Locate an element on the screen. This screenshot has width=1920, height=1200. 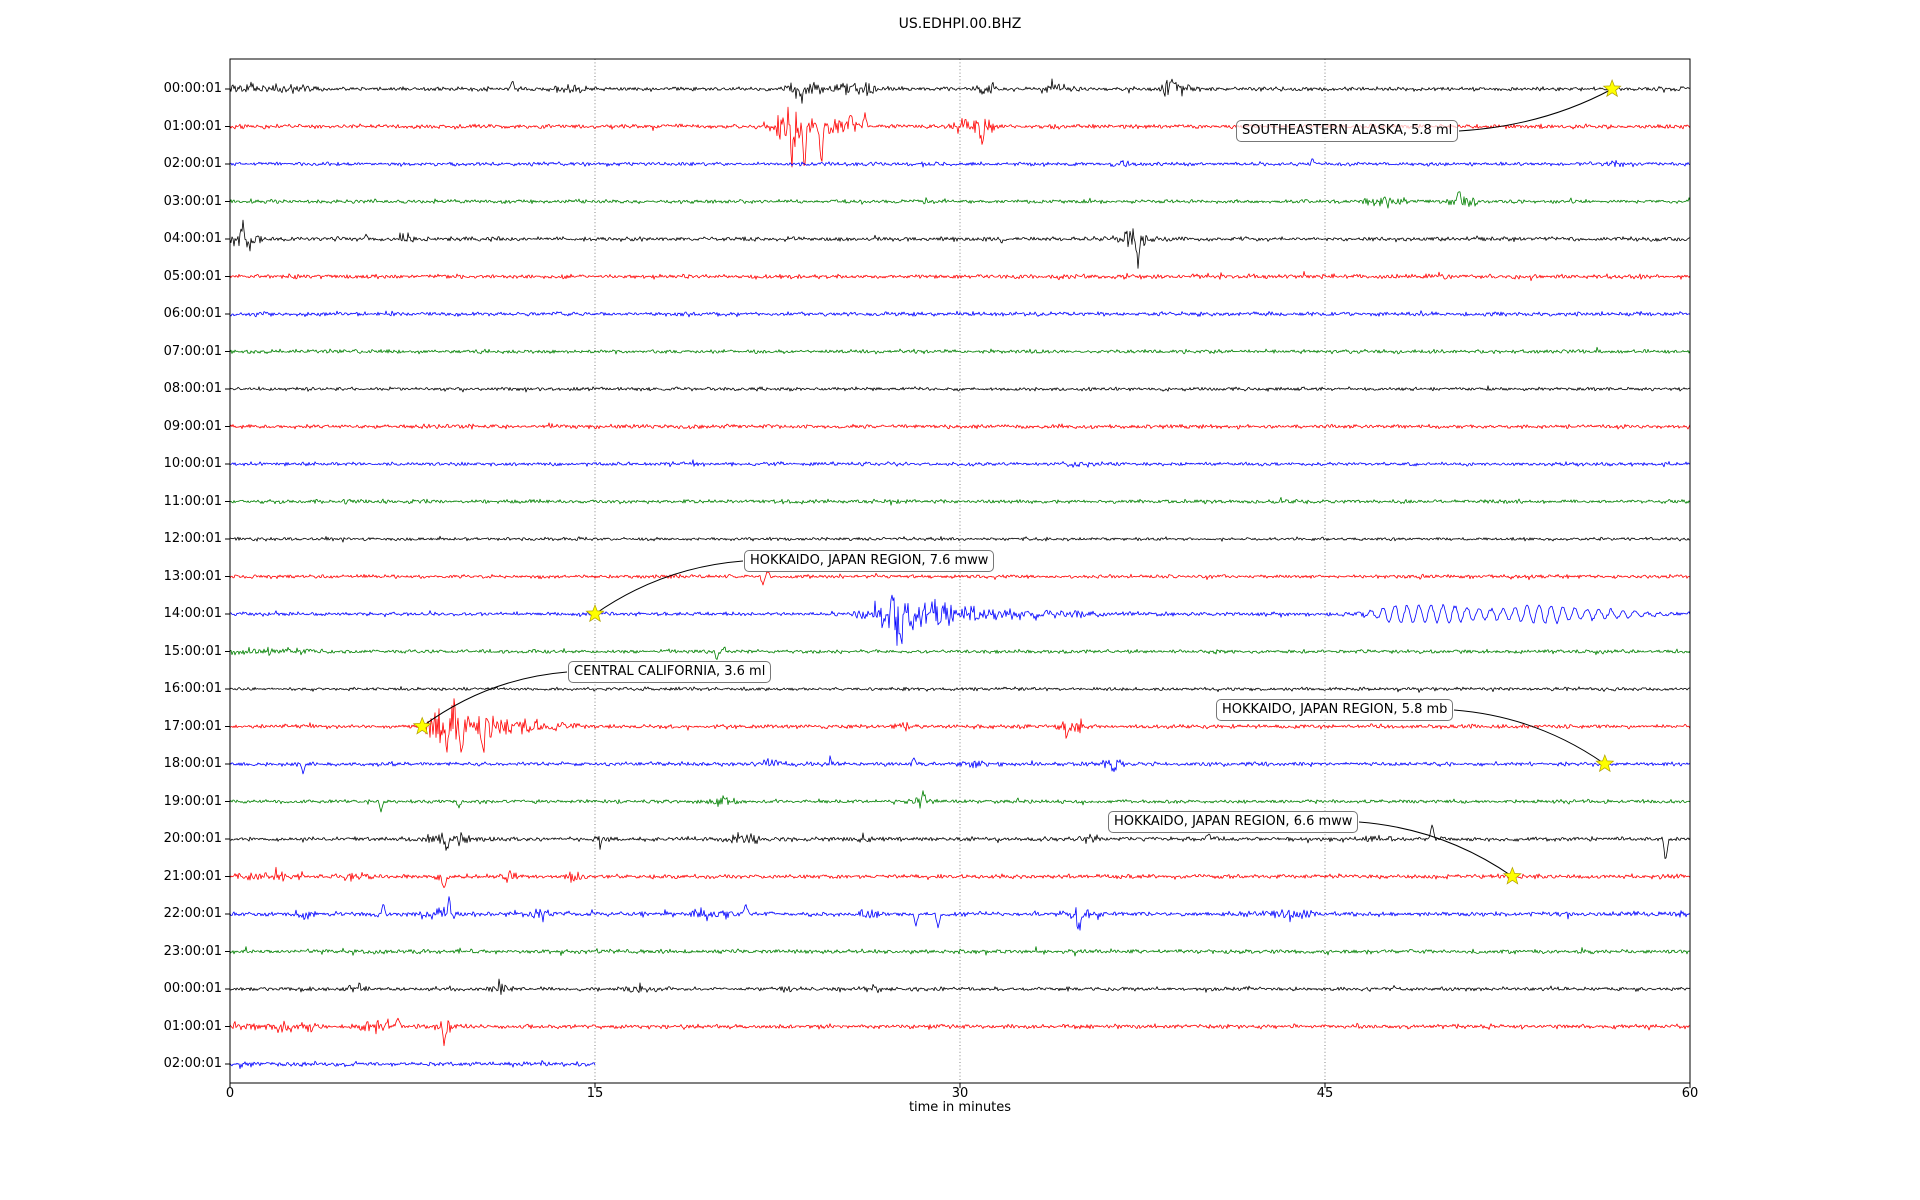
chart-title: US.EDHPI.00.BHZ is located at coordinates (960, 24).